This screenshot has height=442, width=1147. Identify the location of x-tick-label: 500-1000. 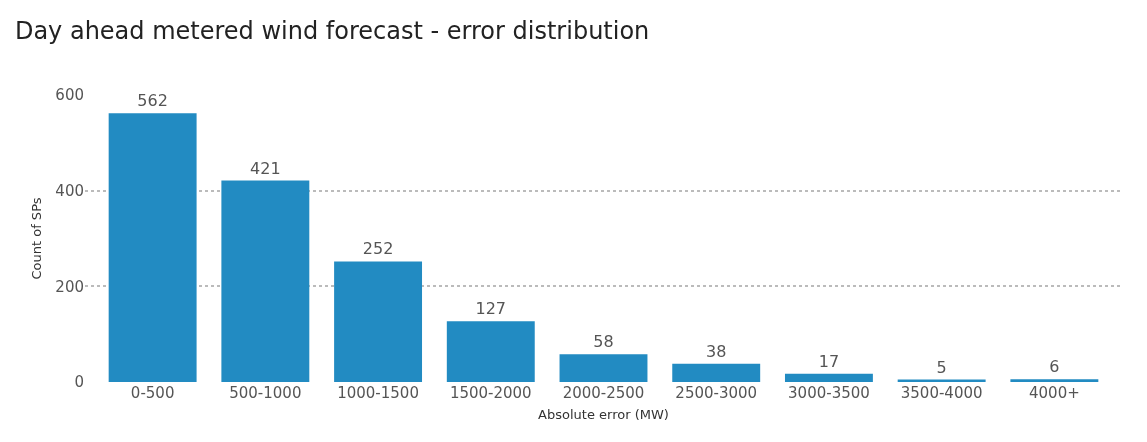
(265, 393).